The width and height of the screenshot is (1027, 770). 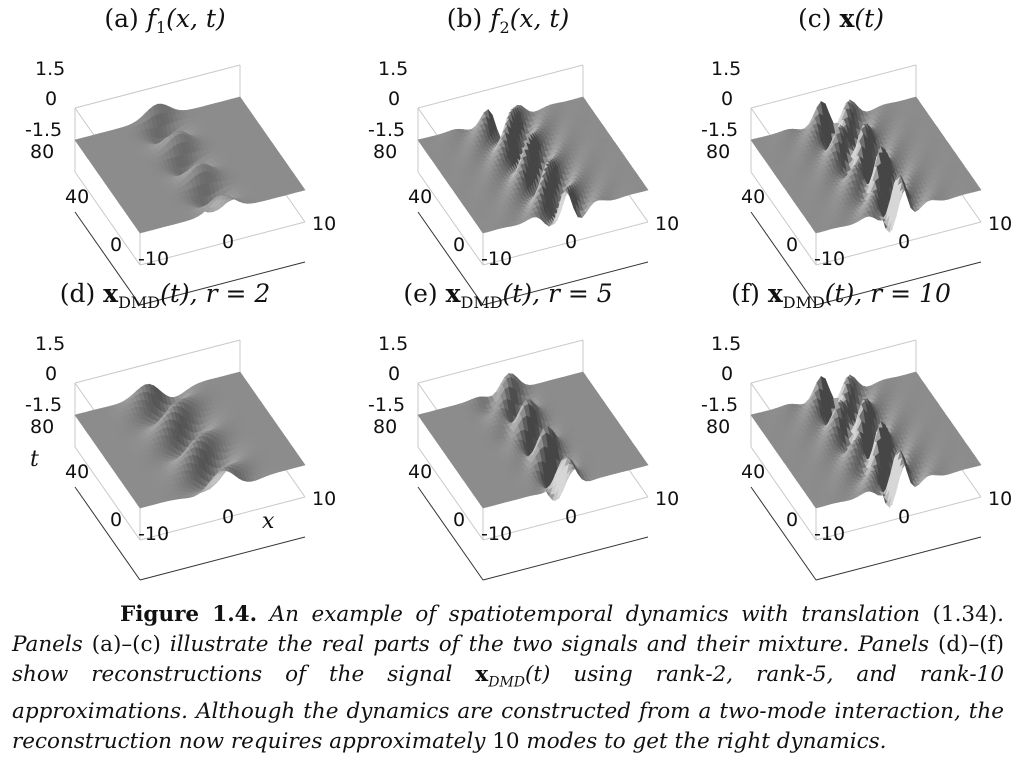 What do you see at coordinates (508, 295) in the screenshot?
I see `panel-title: (e) xDMD(t), r = 5` at bounding box center [508, 295].